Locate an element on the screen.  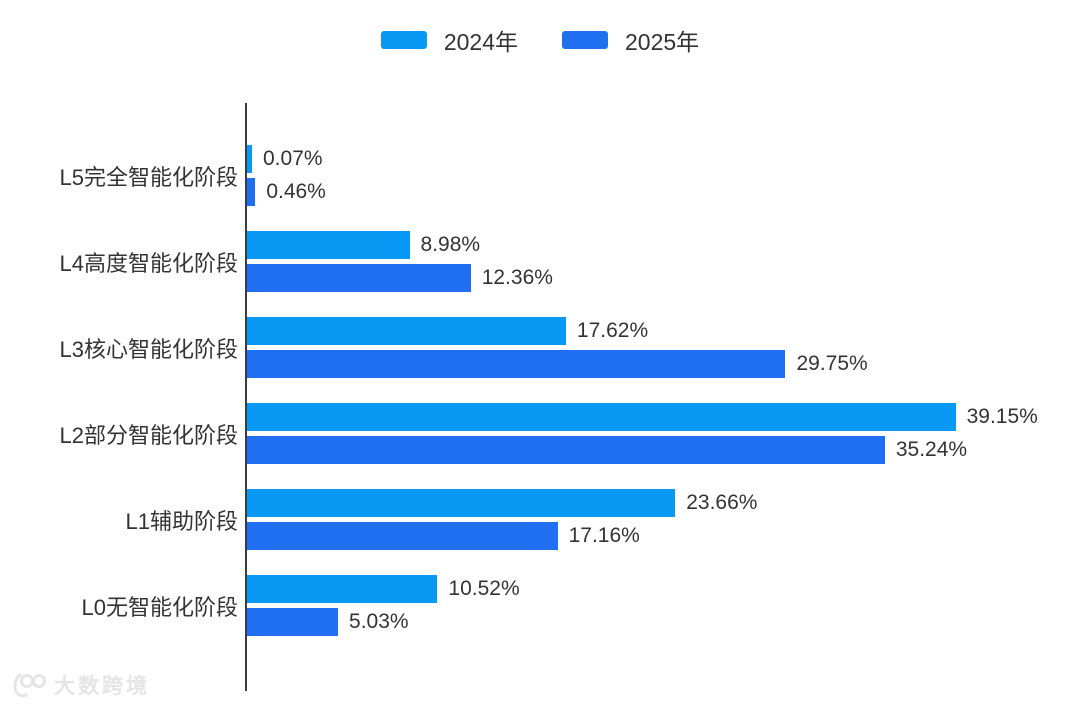
bar-line: 23.66% is located at coordinates (502, 503).